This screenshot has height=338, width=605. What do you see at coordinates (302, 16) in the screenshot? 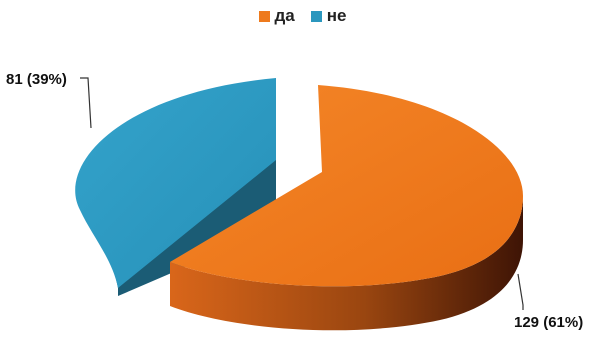
I see `legend: да не` at bounding box center [302, 16].